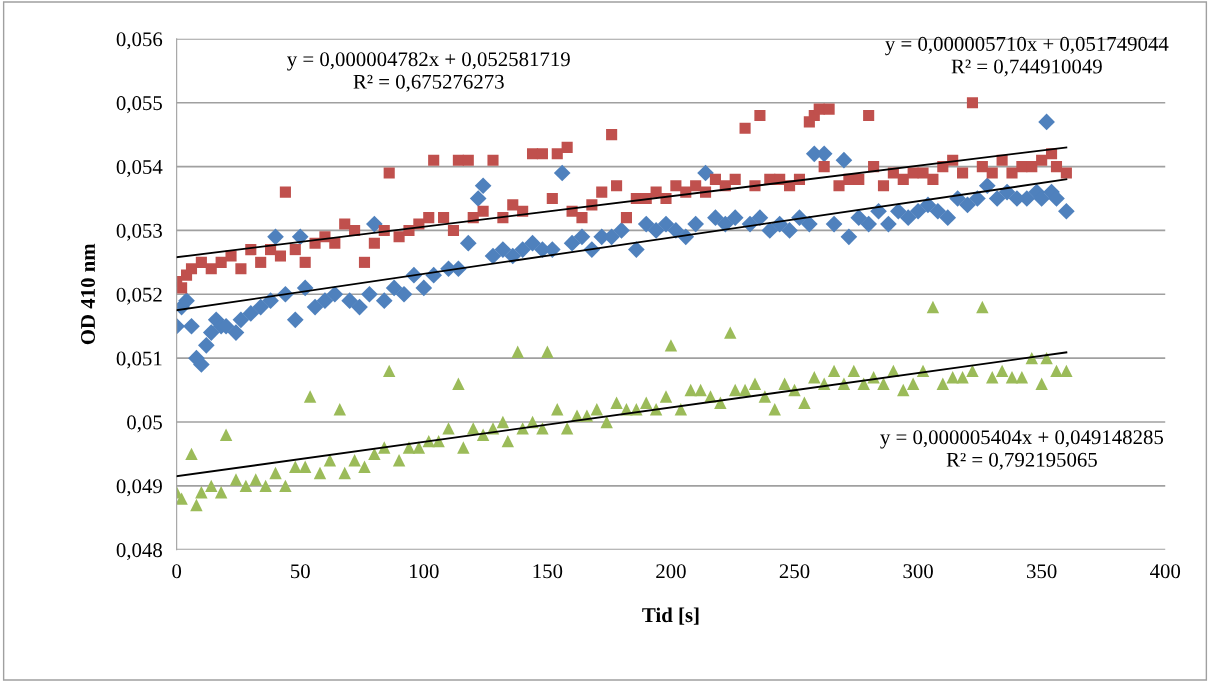  Describe the element at coordinates (794, 571) in the screenshot. I see `x-tick-label: 250` at that location.